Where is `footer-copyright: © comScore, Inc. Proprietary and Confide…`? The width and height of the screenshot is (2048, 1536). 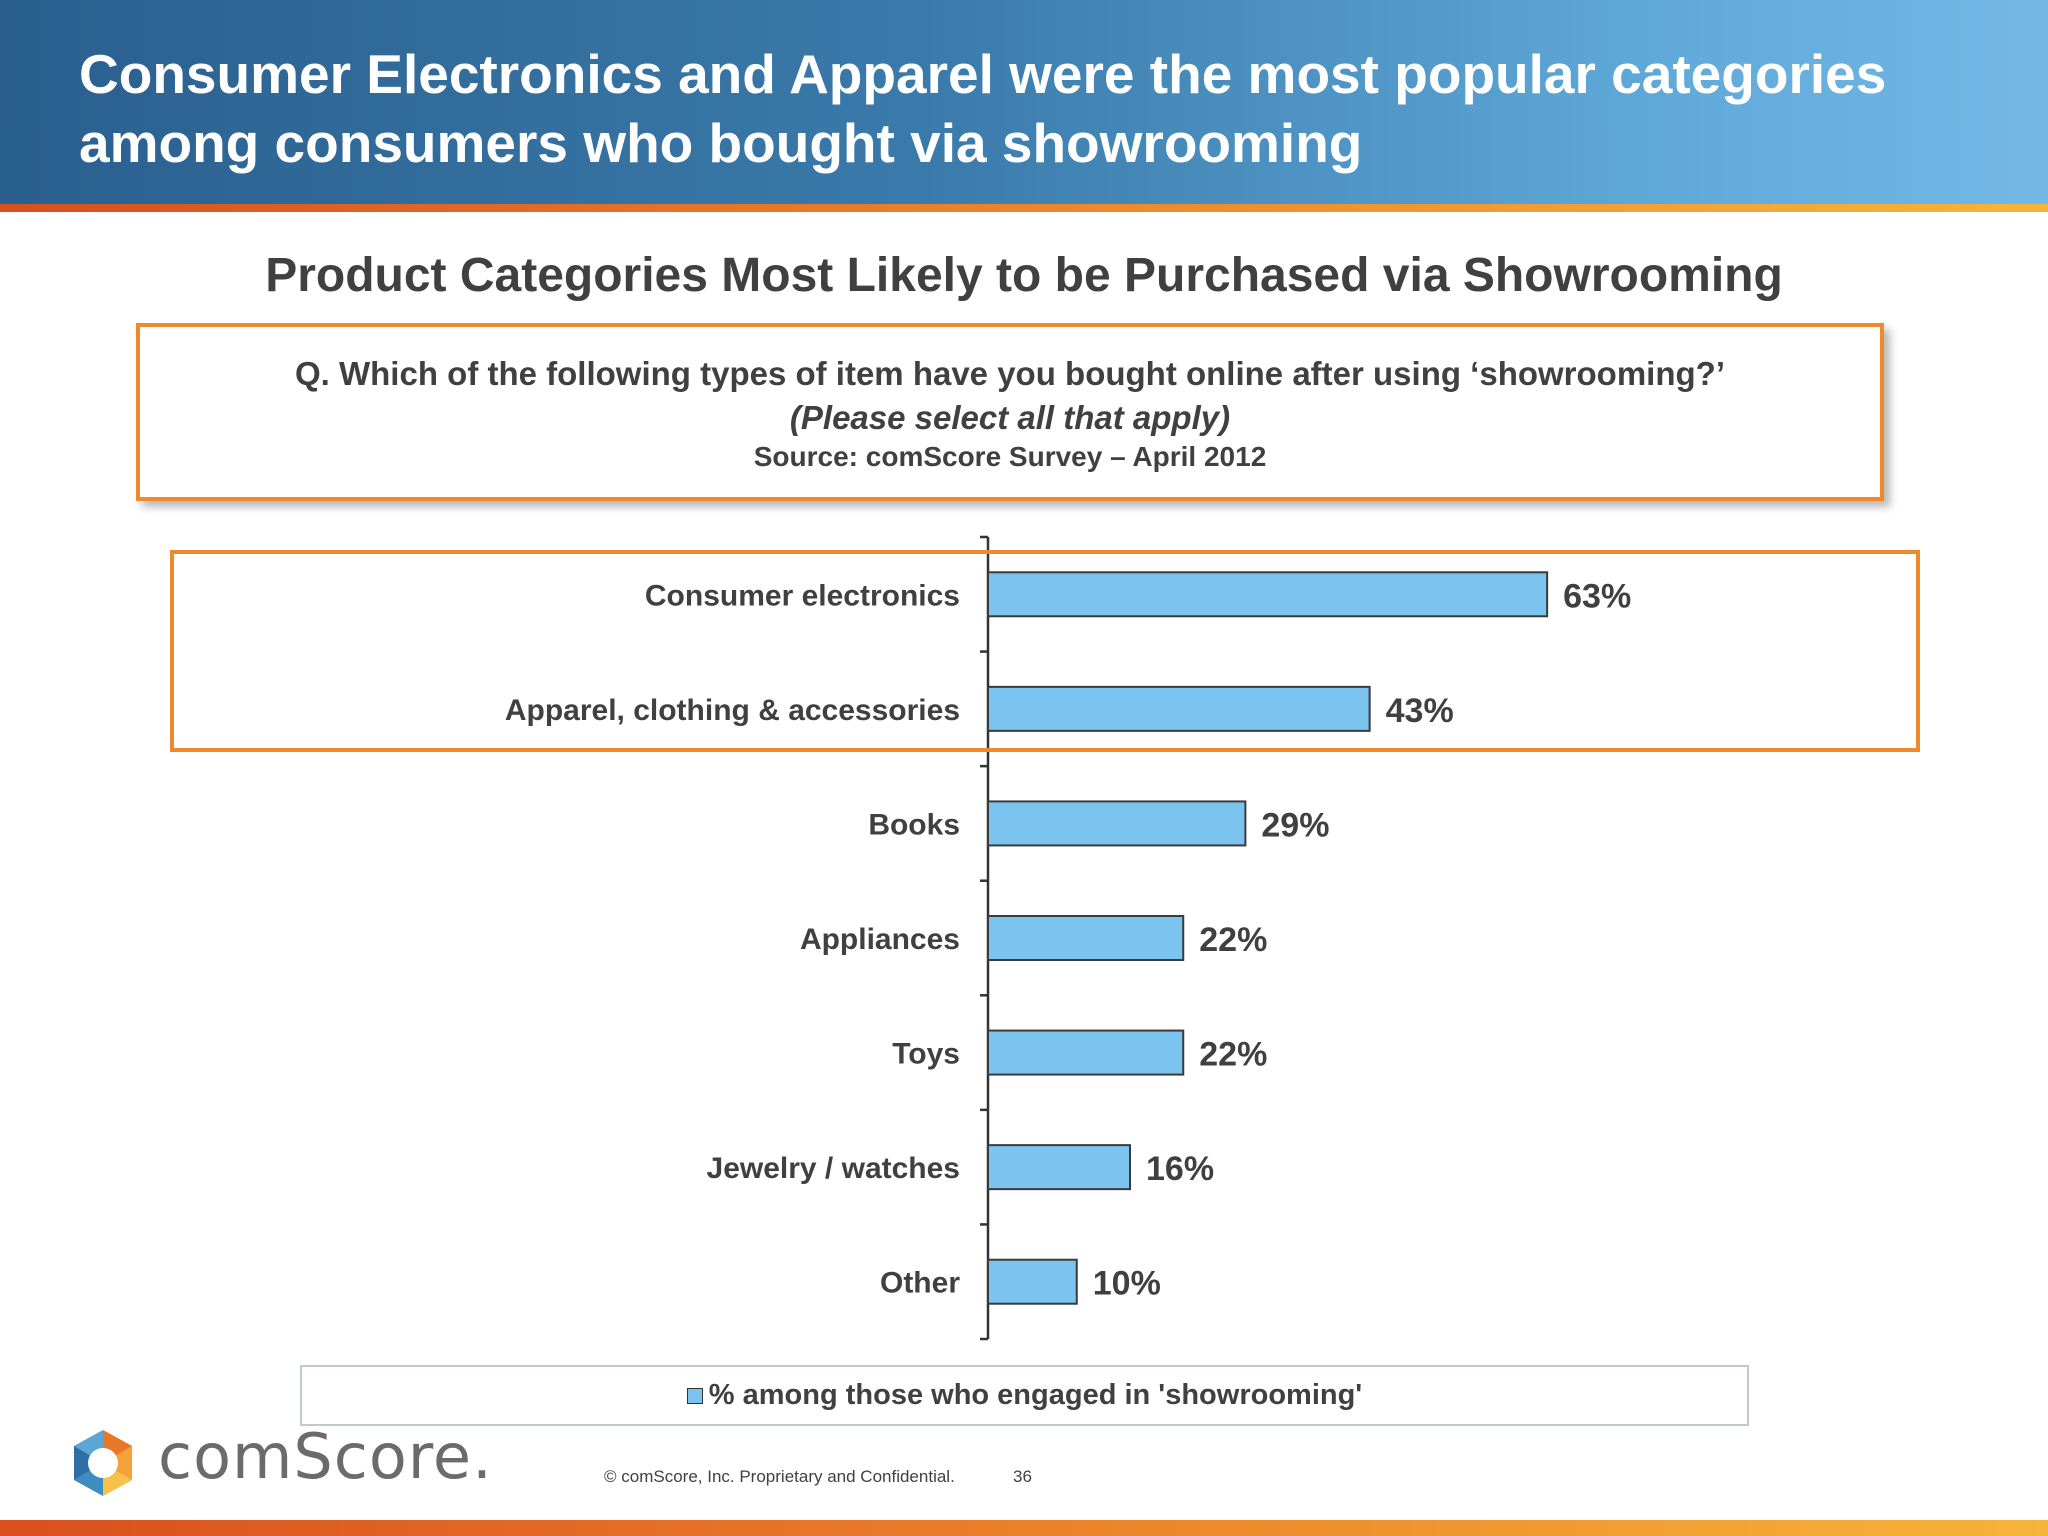 footer-copyright: © comScore, Inc. Proprietary and Confide… is located at coordinates (779, 1476).